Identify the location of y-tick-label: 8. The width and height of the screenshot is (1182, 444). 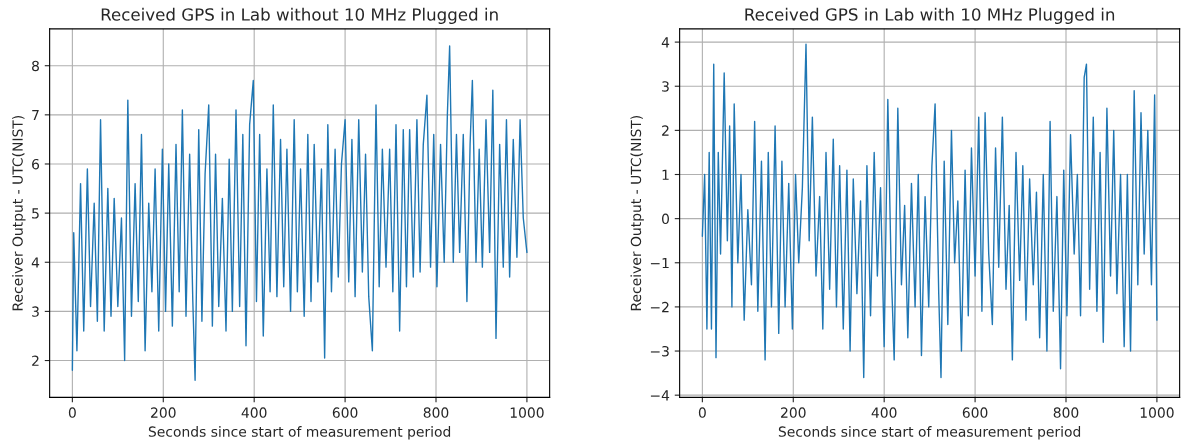
(35, 66).